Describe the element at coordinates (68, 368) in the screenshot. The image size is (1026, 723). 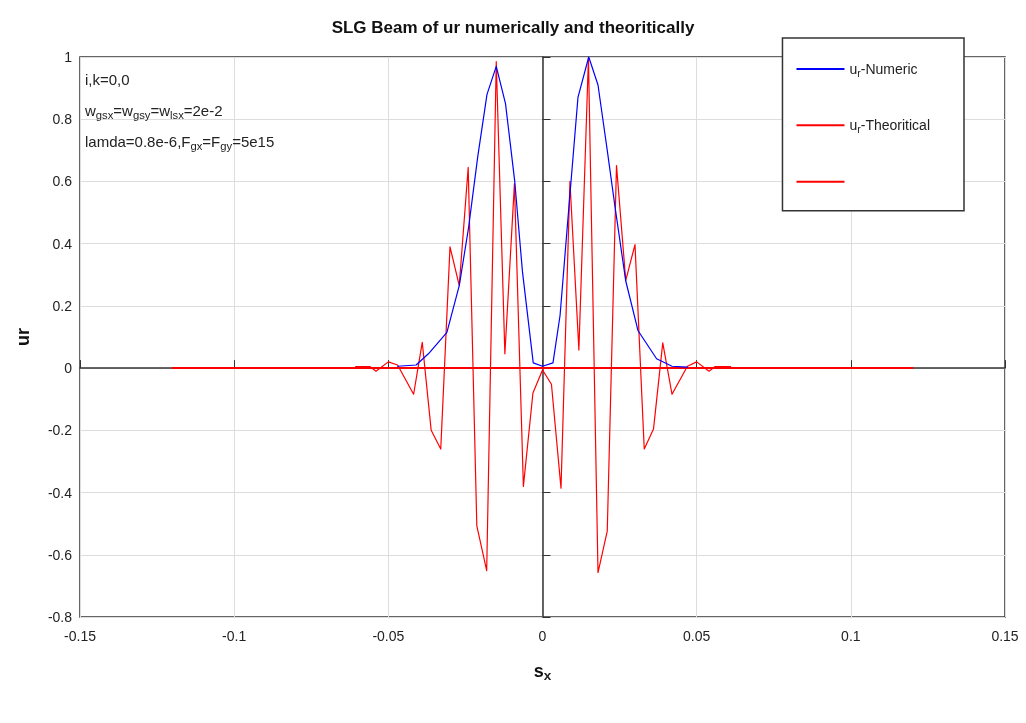
I see `y-tick-label: 0` at that location.